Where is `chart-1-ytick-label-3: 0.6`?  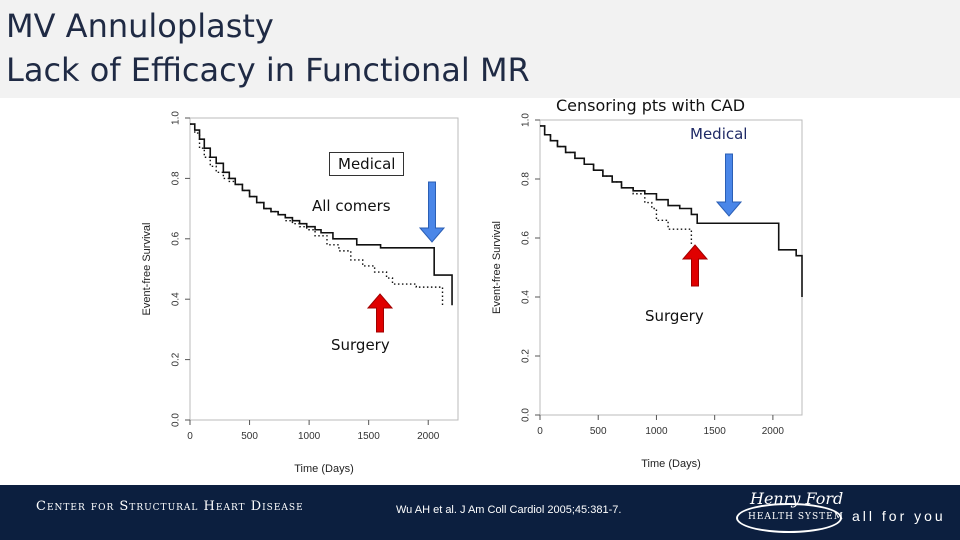
chart-1-ytick-label-3: 0.6 is located at coordinates (526, 238).